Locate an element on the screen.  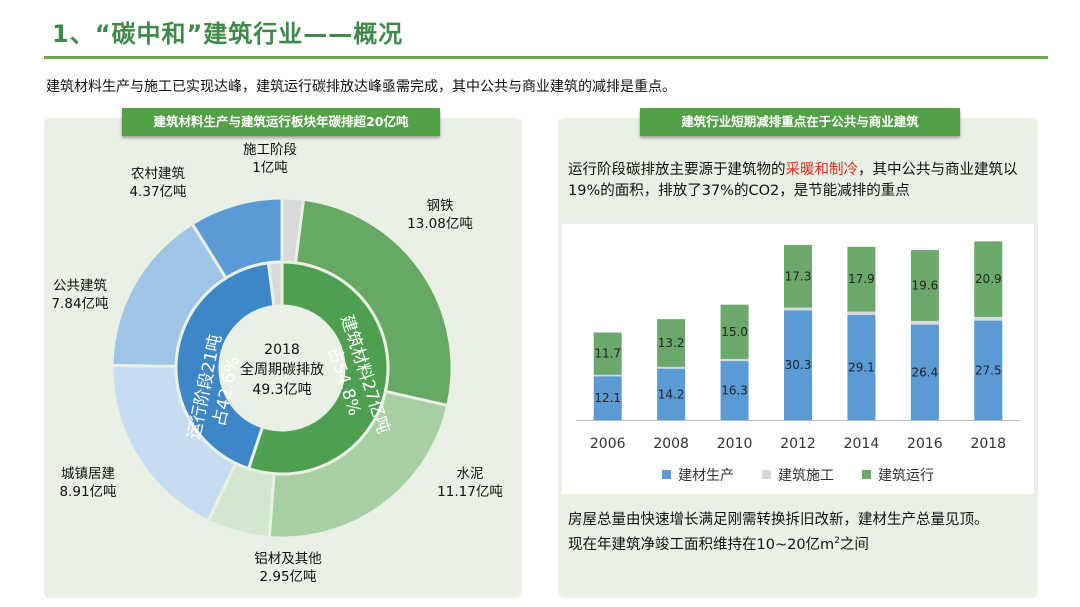
bar-label-materials-2006: 12.1 is located at coordinates (607, 398).